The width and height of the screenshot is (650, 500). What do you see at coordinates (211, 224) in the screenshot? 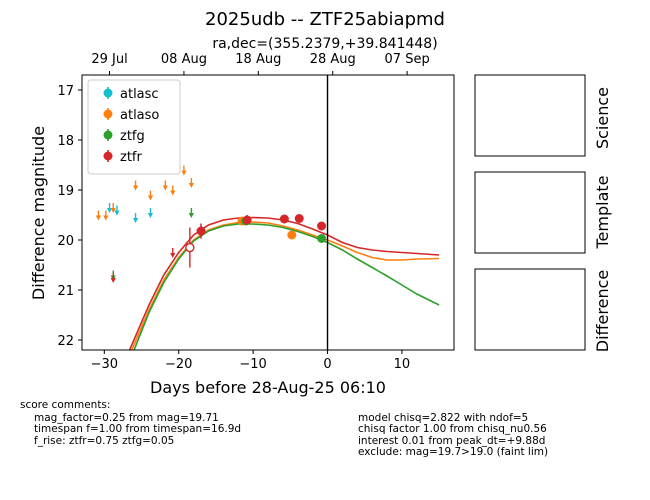
I see `data-points` at bounding box center [211, 224].